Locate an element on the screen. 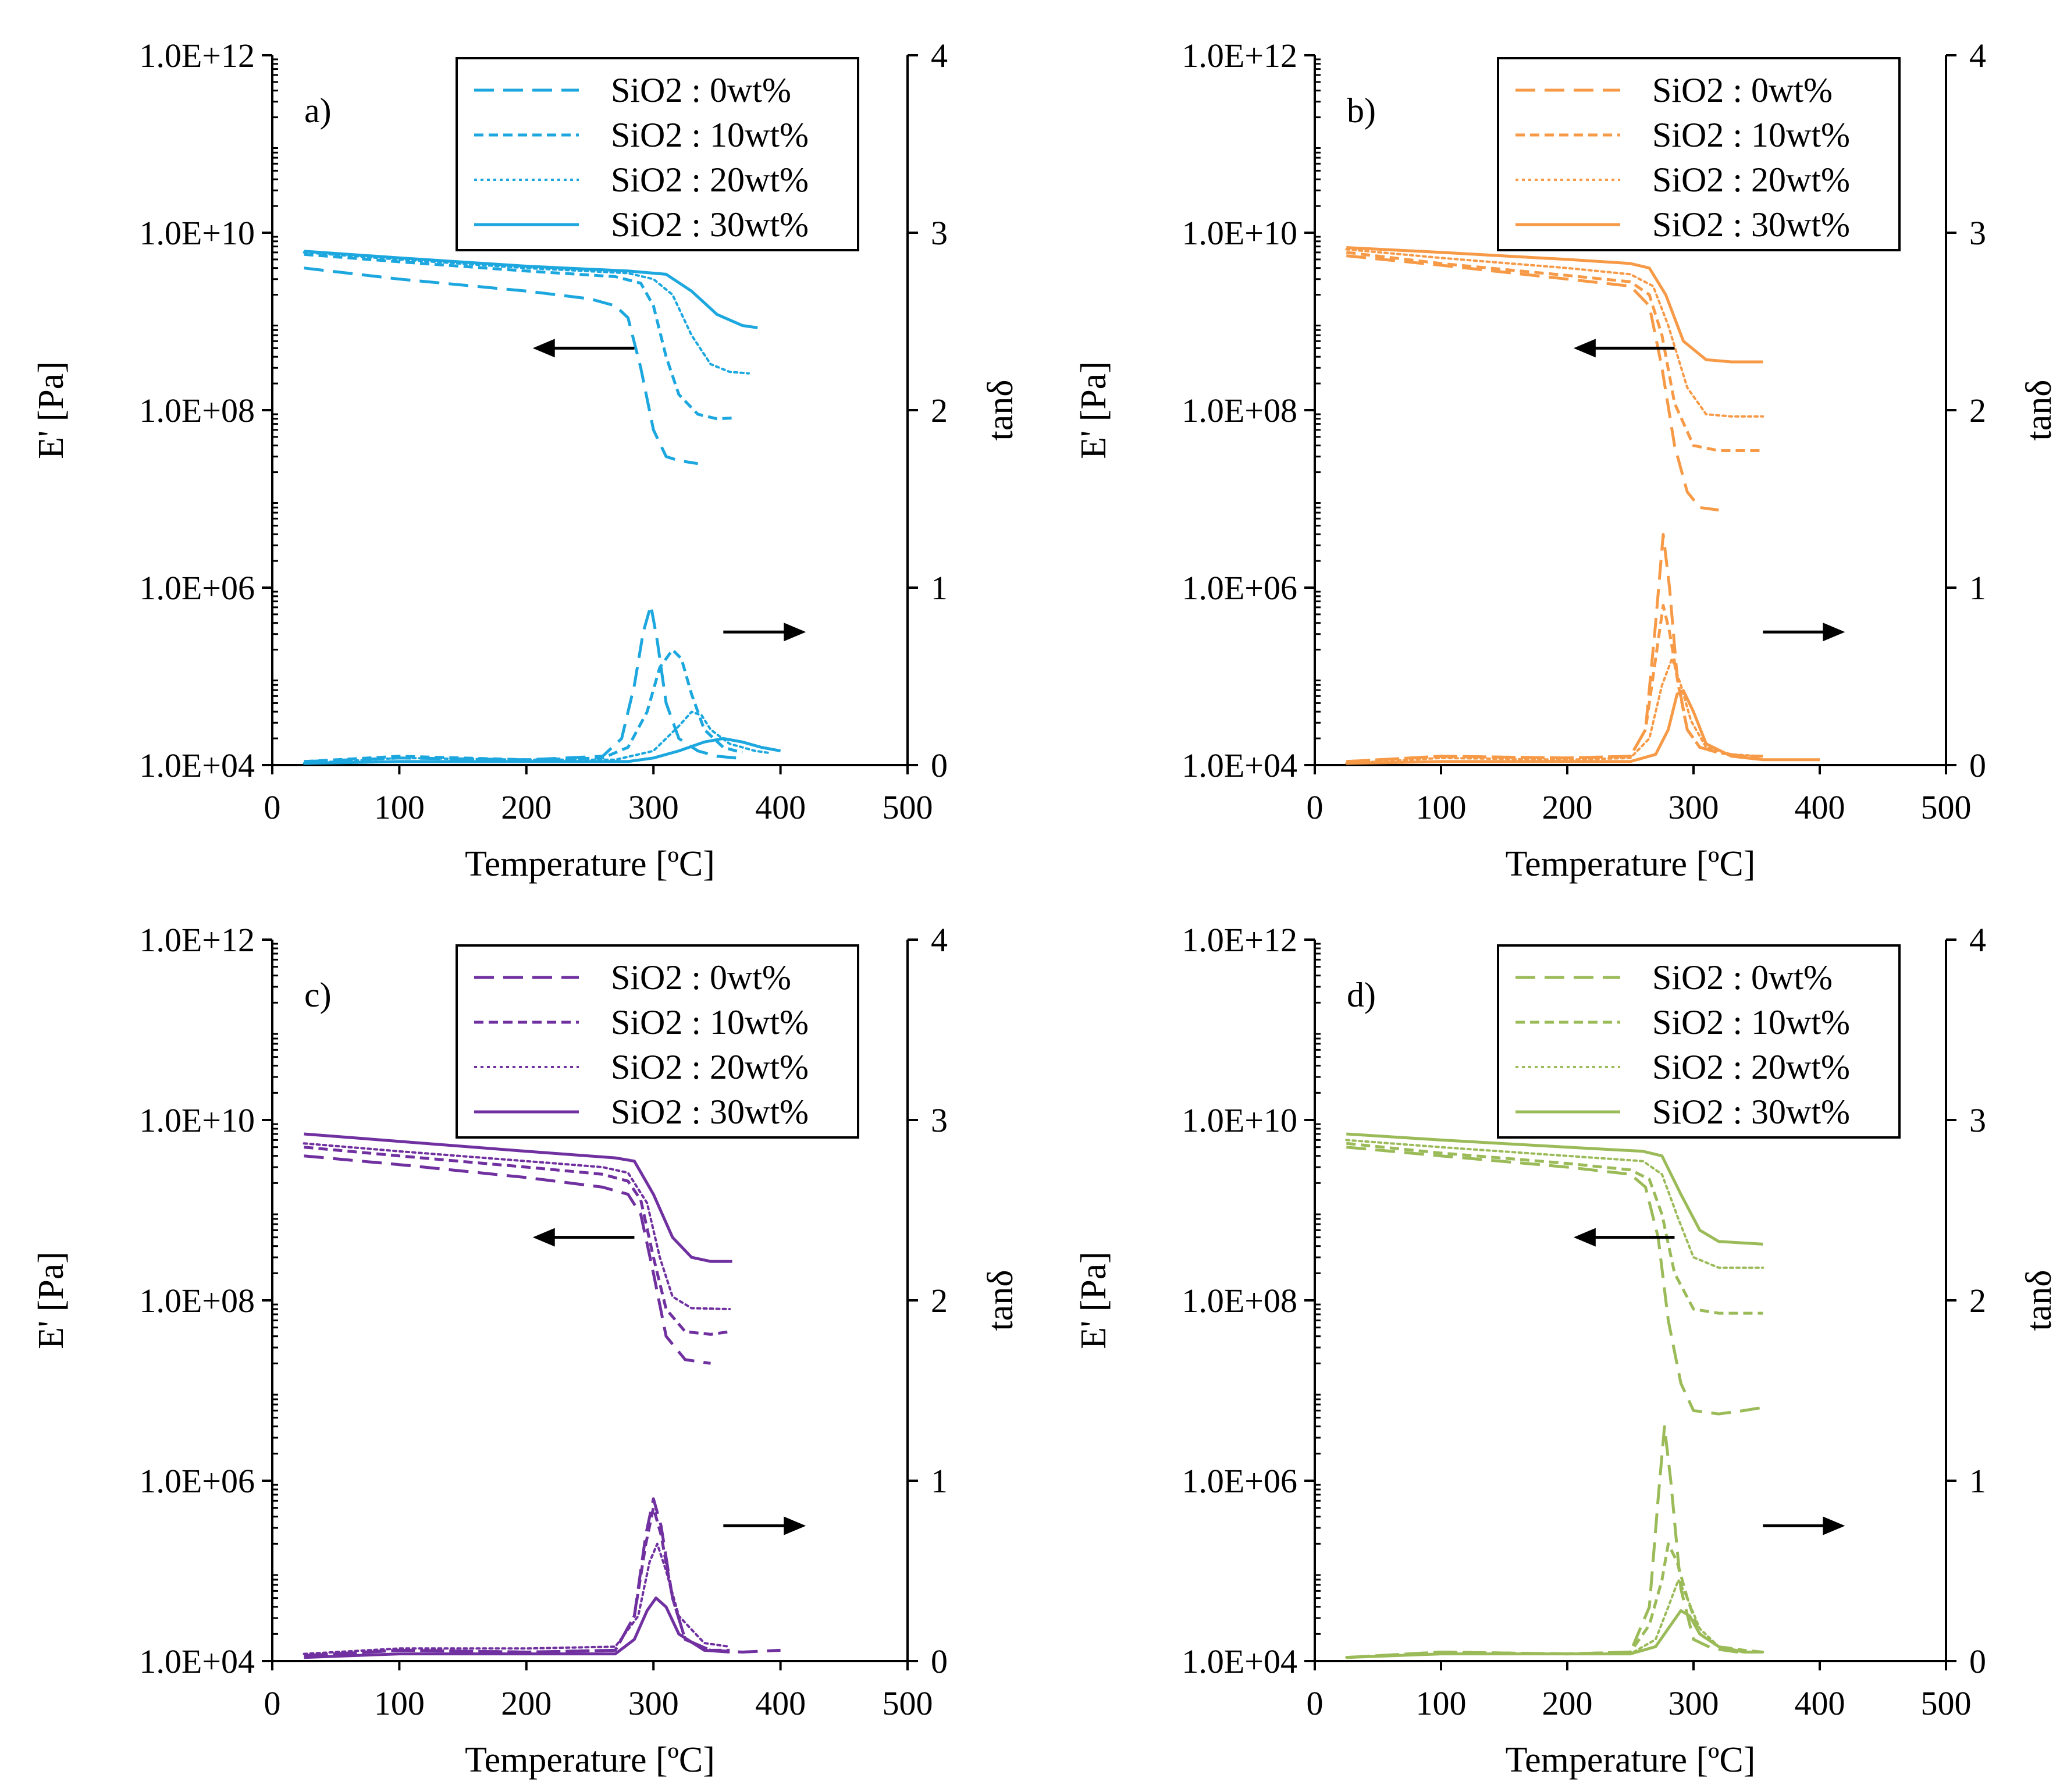  panel-label: a) is located at coordinates (318, 110).